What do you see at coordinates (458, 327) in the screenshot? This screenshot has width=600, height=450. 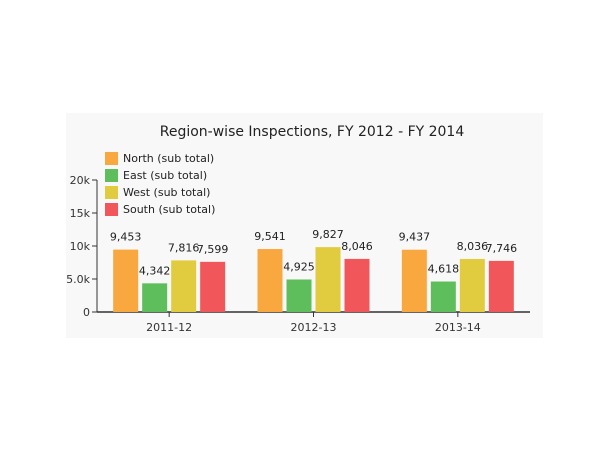 I see `x-tick-label: 2013-14` at bounding box center [458, 327].